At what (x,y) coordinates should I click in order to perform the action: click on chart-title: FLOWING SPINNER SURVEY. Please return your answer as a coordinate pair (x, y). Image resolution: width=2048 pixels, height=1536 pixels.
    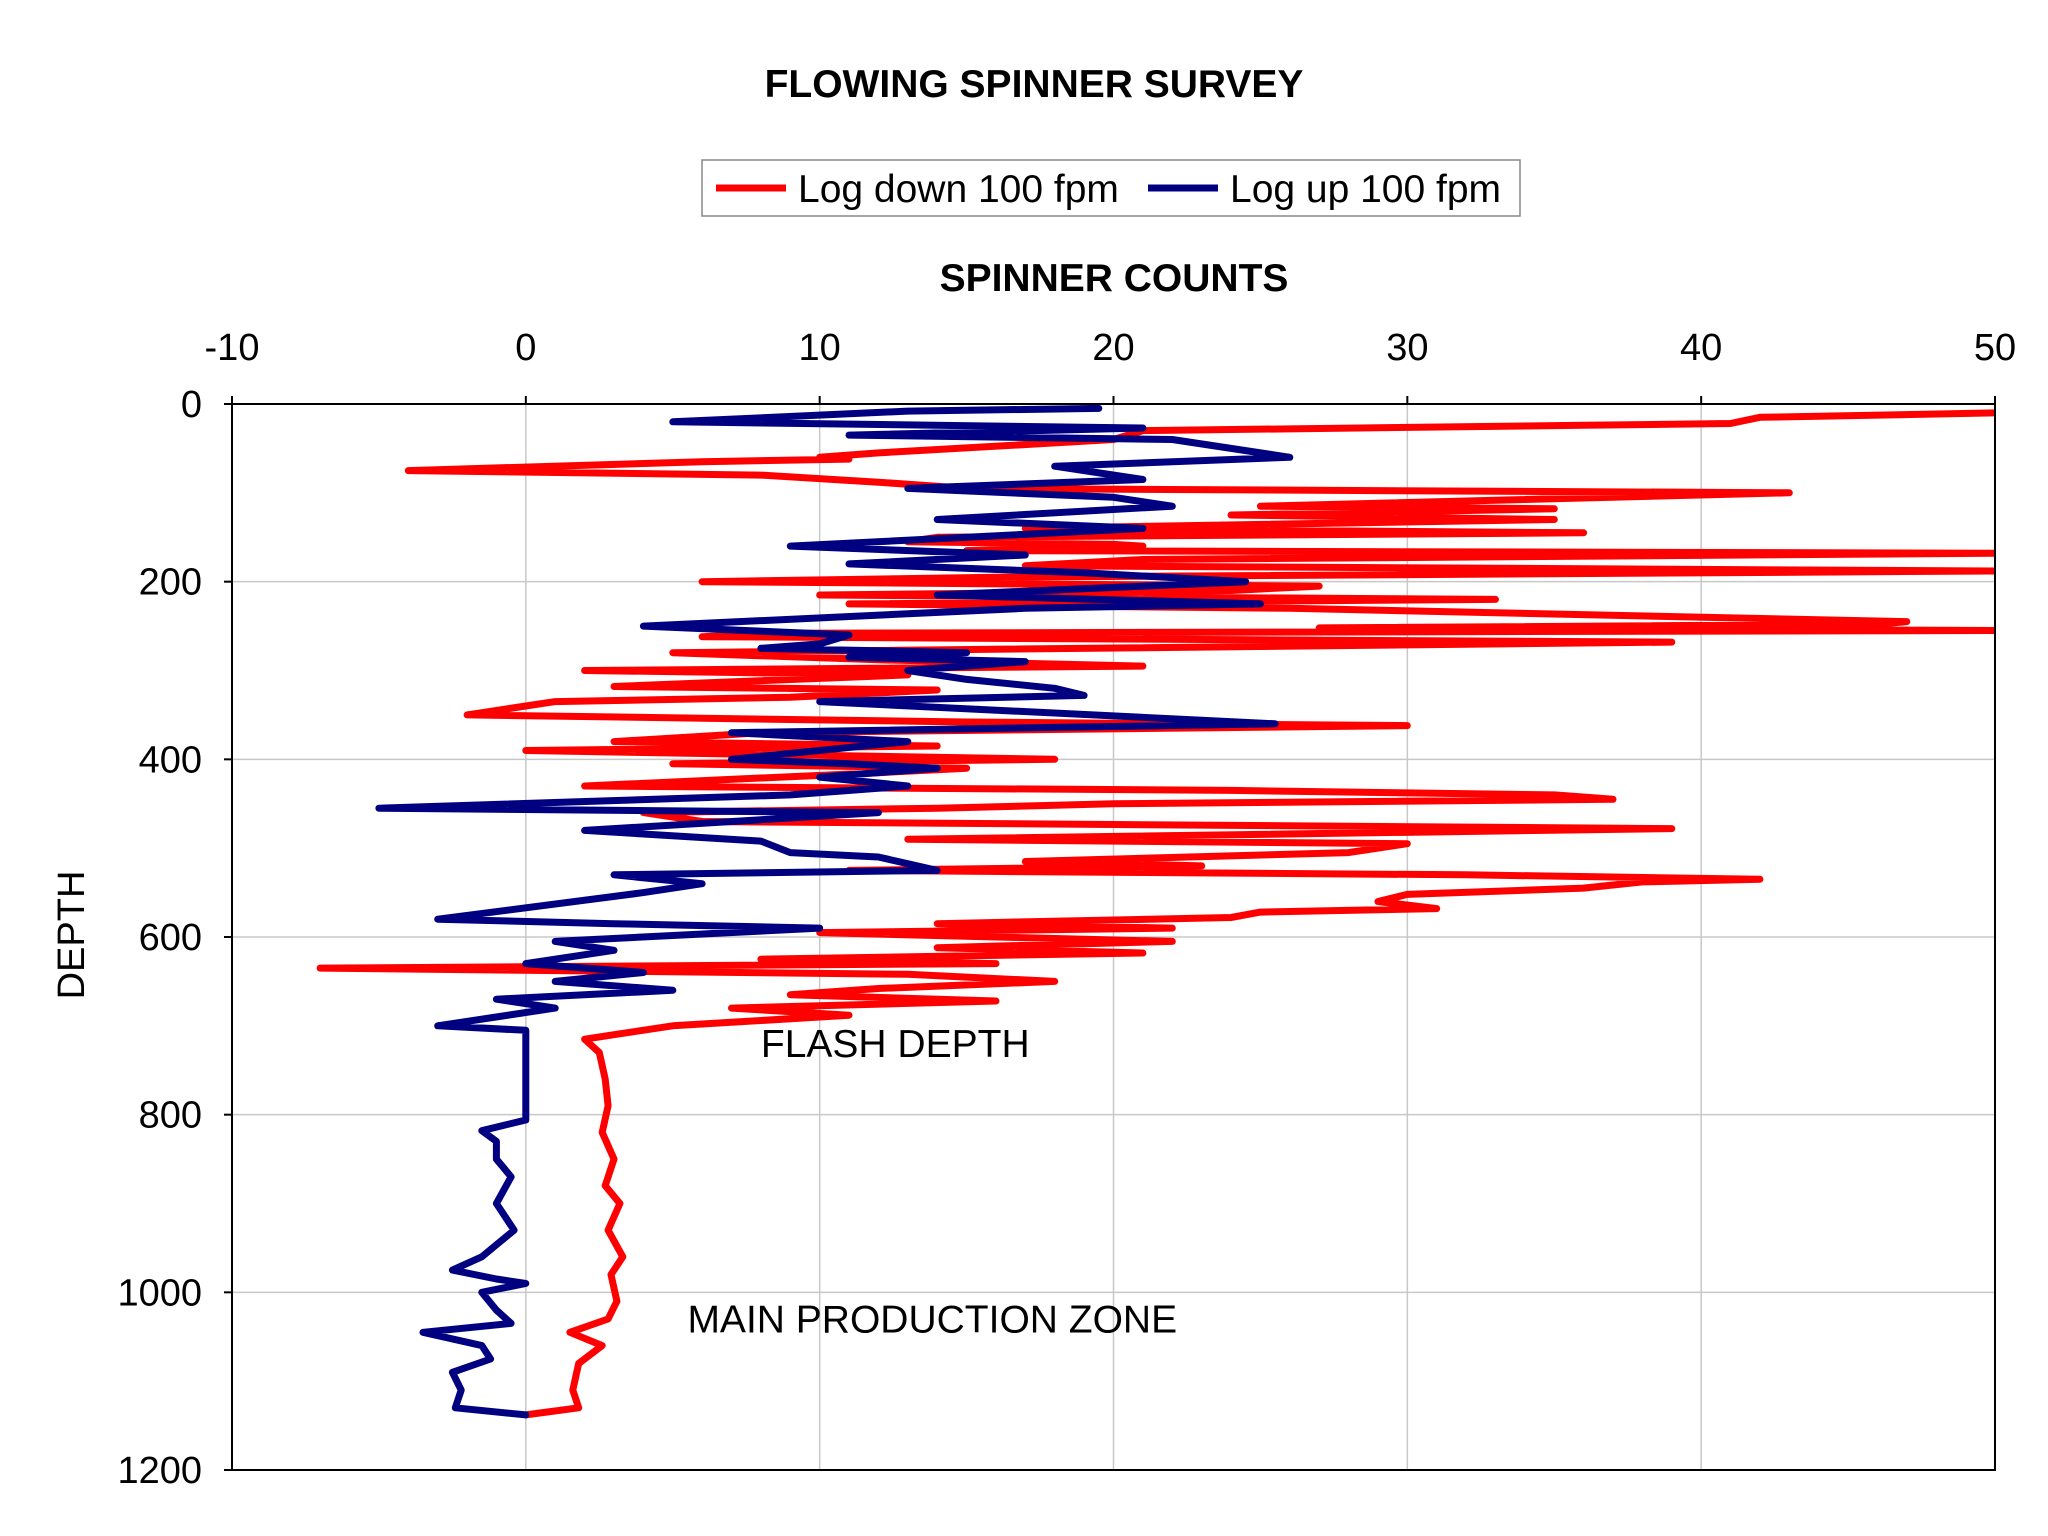
    Looking at the image, I should click on (1034, 84).